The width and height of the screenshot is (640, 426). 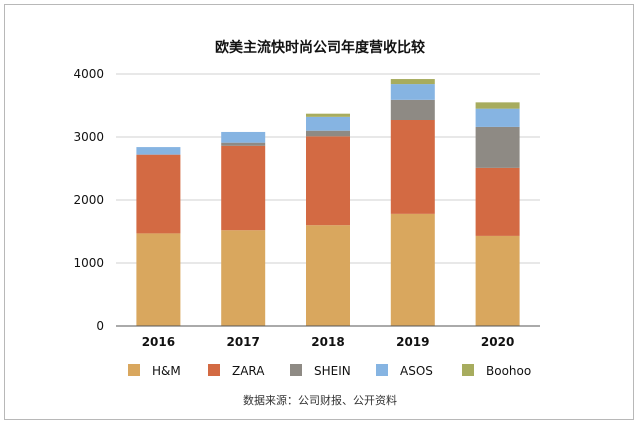 I want to click on legend: H&M ZARA SHEIN ASOS Boohoo, so click(x=329, y=371).